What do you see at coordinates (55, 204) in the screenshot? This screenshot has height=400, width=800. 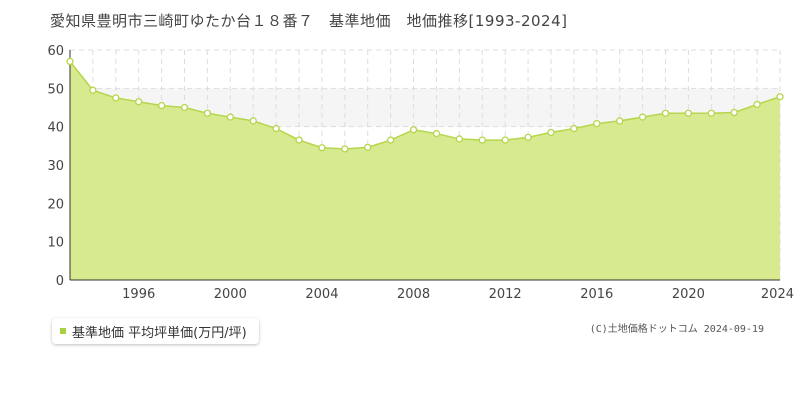 I see `y-tick-label: 20` at bounding box center [55, 204].